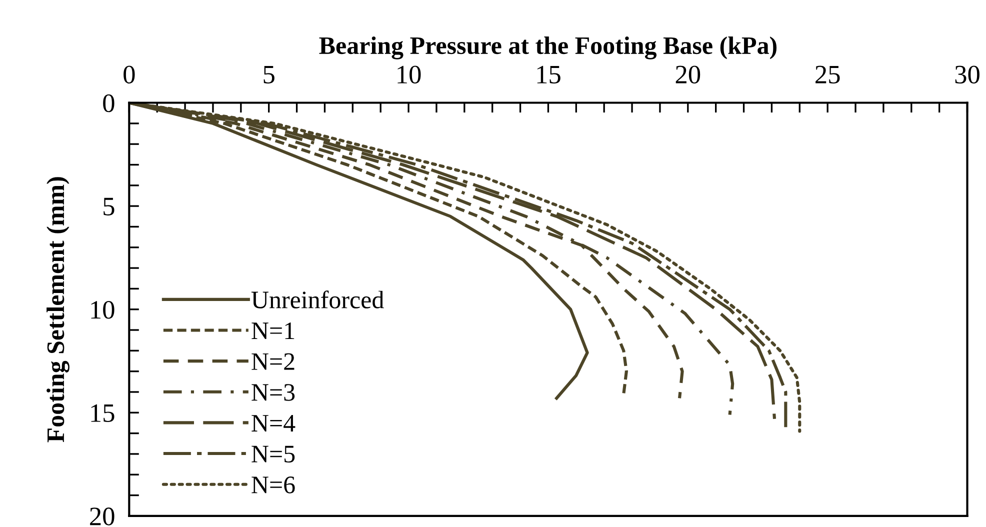 The height and width of the screenshot is (527, 986). I want to click on x-axis-title: Bearing Pressure at the Footing Base (kPa), so click(548, 48).